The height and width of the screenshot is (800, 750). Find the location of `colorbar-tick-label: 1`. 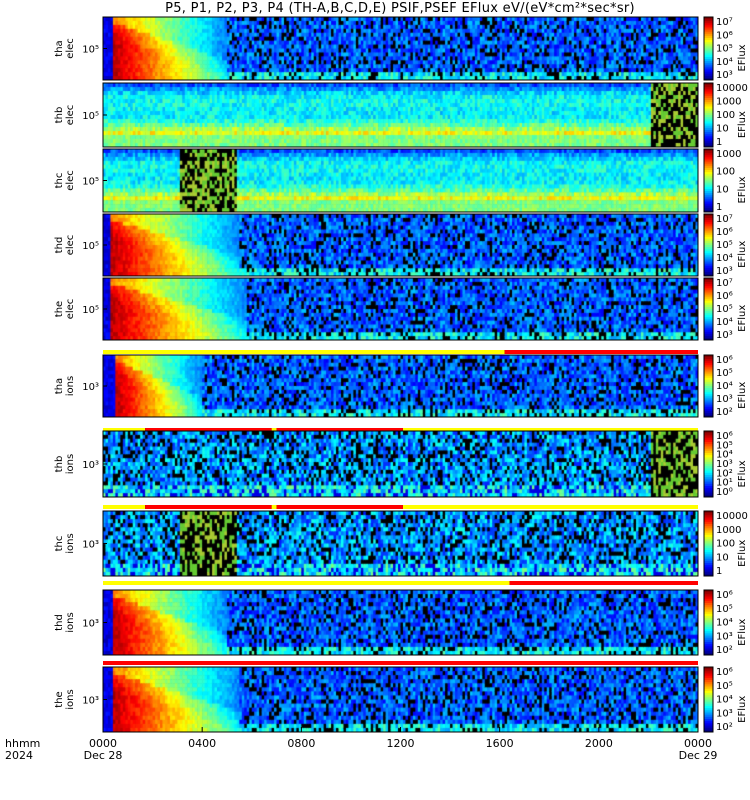

colorbar-tick-label: 1 is located at coordinates (719, 207).